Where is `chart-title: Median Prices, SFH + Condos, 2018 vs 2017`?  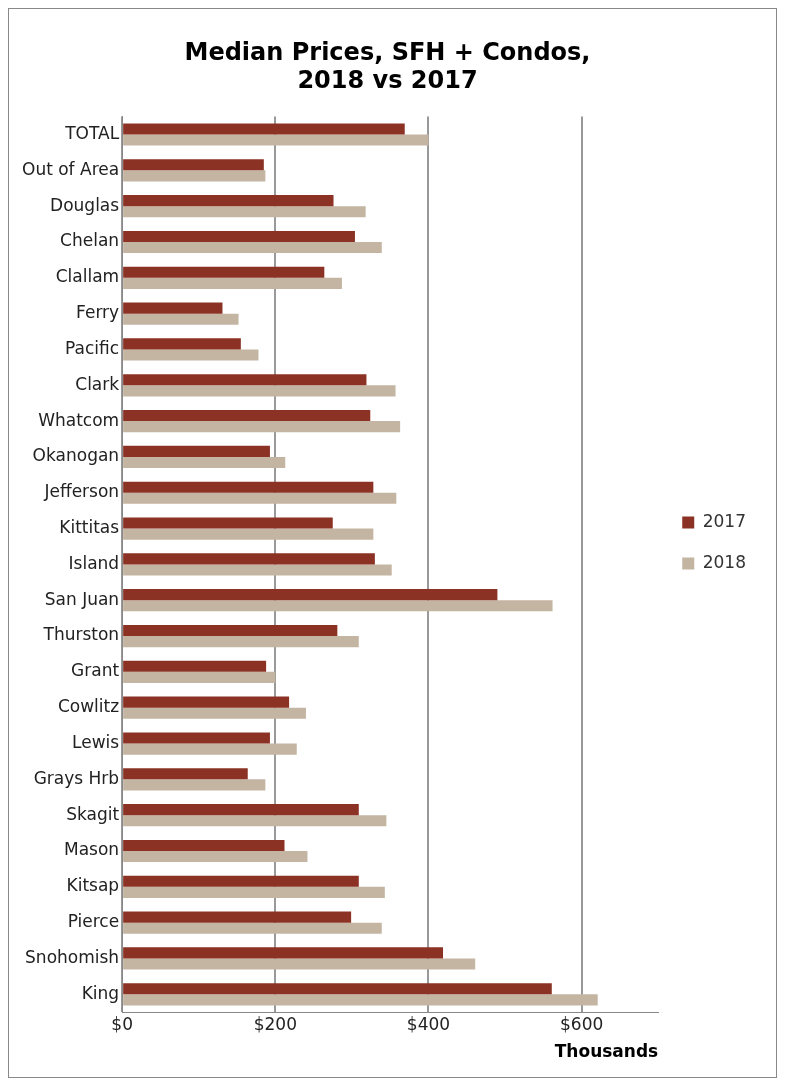
chart-title: Median Prices, SFH + Condos, 2018 vs 2017 is located at coordinates (387, 66).